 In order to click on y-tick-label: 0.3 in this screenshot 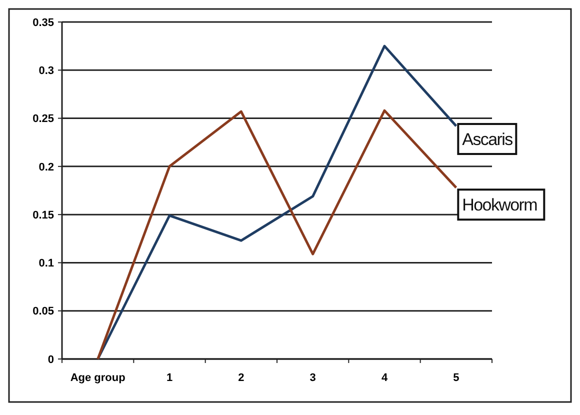, I will do `click(46, 70)`.